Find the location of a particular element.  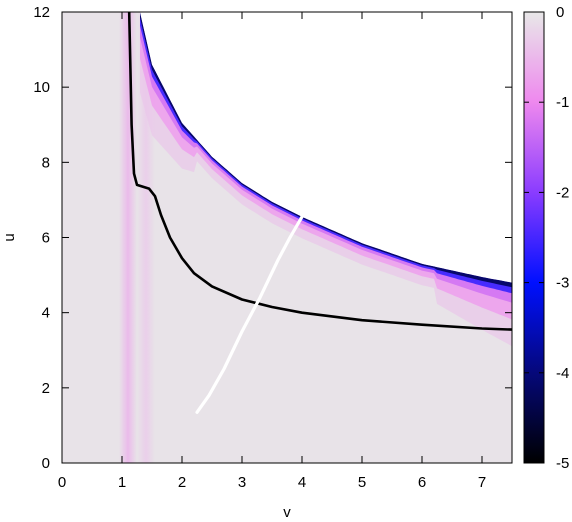

x-tick-label: 4 is located at coordinates (302, 482).